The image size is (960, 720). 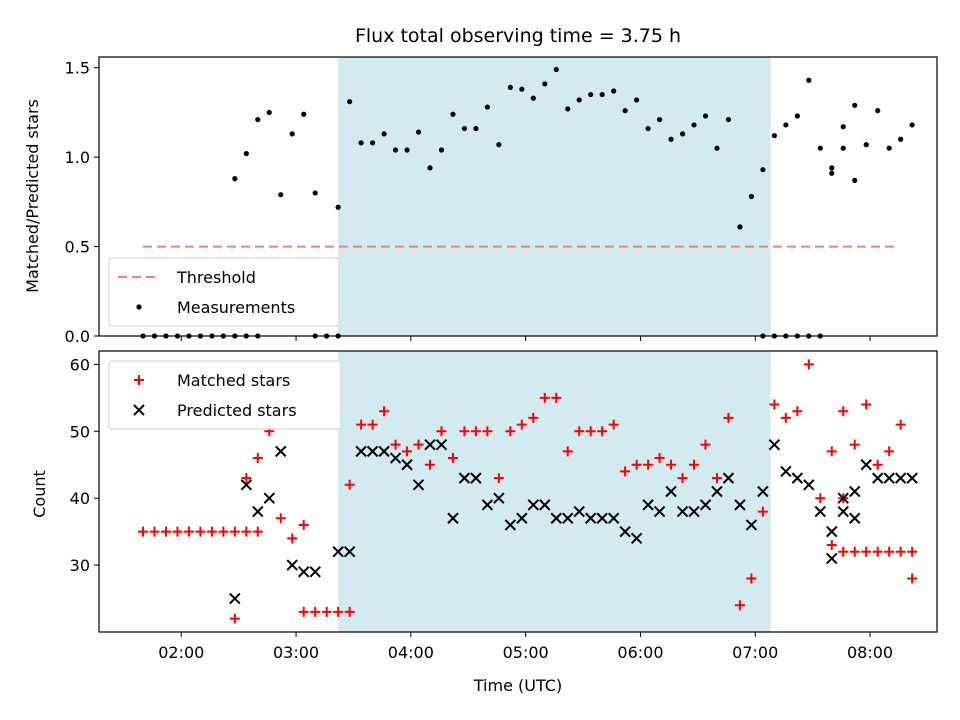 I want to click on x-tick-label: 03:00, so click(x=296, y=652).